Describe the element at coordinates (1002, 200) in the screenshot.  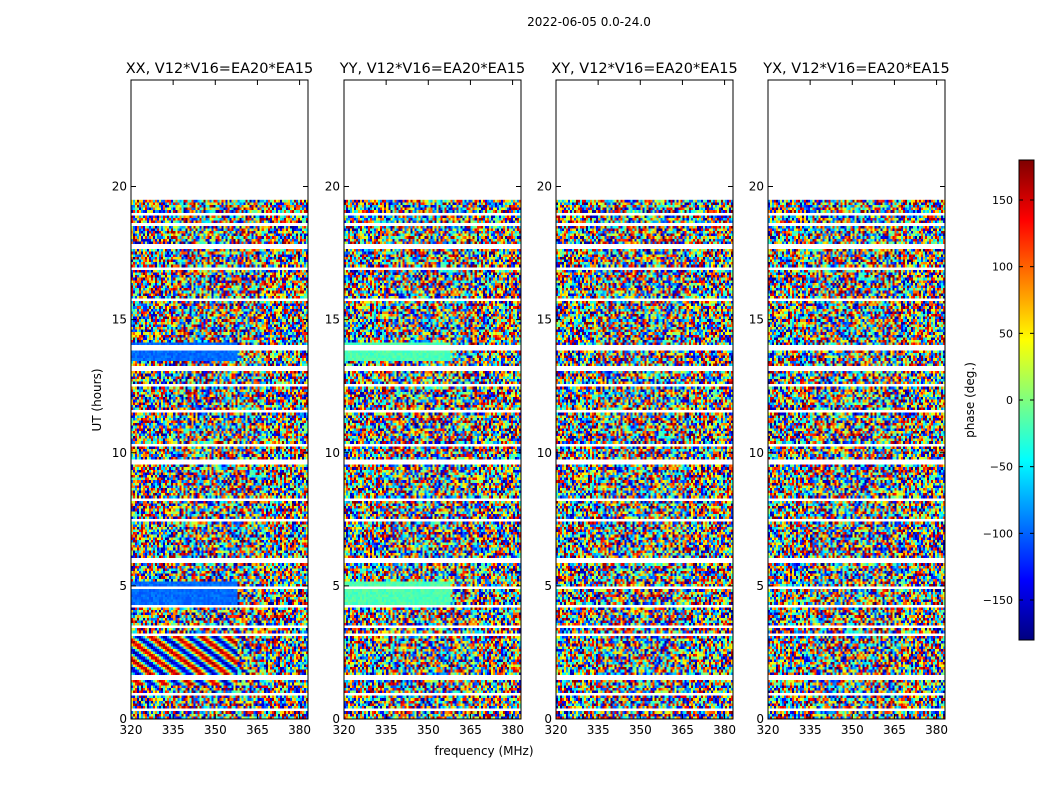
I see `colorbar-tick-label: 150` at that location.